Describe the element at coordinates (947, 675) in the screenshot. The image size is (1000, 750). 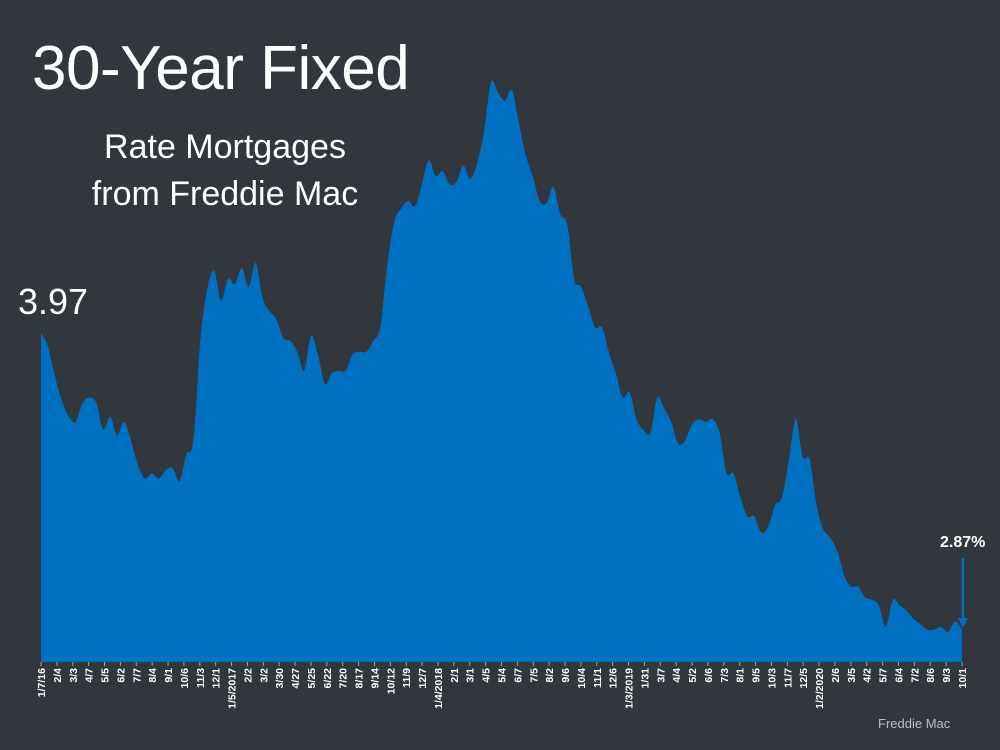
I see `x-tick-label: 9/3` at that location.